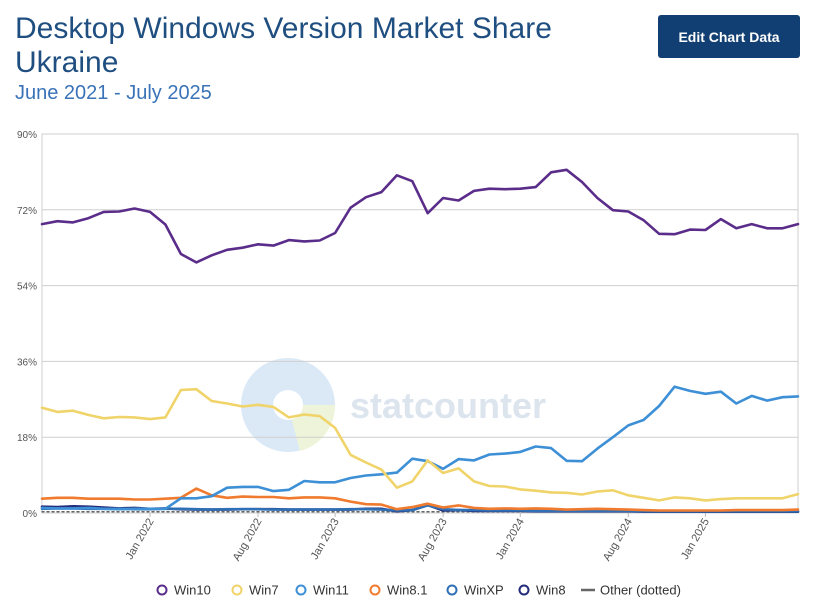 The width and height of the screenshot is (816, 604). I want to click on legend-item: Other (dotted), so click(631, 590).